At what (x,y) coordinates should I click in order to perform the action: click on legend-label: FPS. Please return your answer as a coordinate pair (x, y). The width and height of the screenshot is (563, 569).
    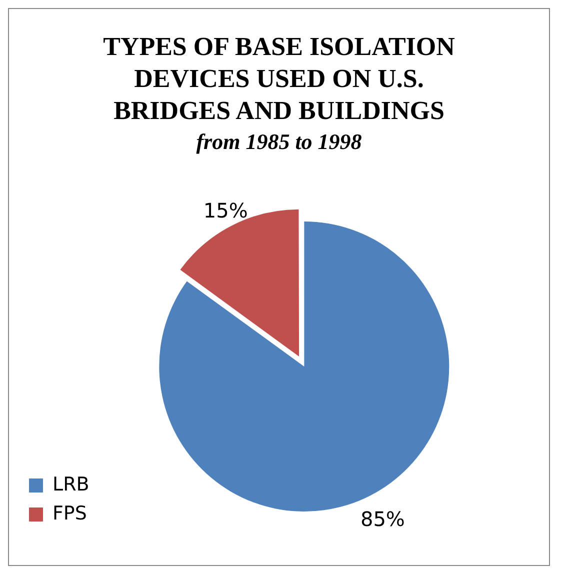
    Looking at the image, I should click on (69, 513).